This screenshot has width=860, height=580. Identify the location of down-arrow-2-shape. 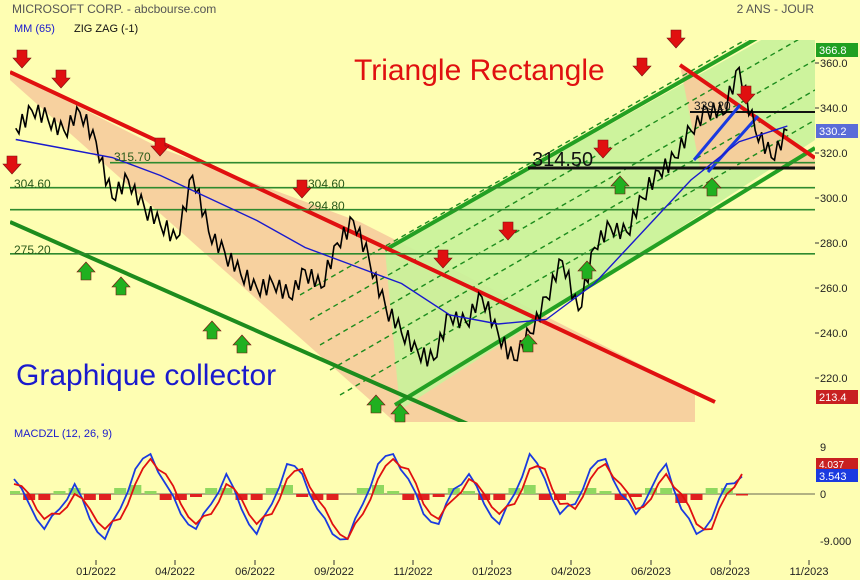
(160, 147).